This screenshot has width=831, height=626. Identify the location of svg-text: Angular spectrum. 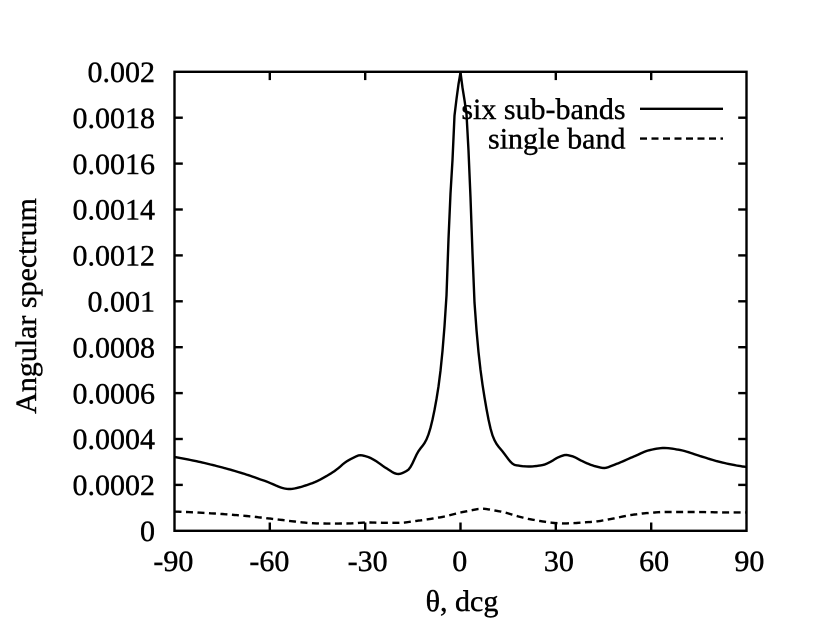
(26, 306).